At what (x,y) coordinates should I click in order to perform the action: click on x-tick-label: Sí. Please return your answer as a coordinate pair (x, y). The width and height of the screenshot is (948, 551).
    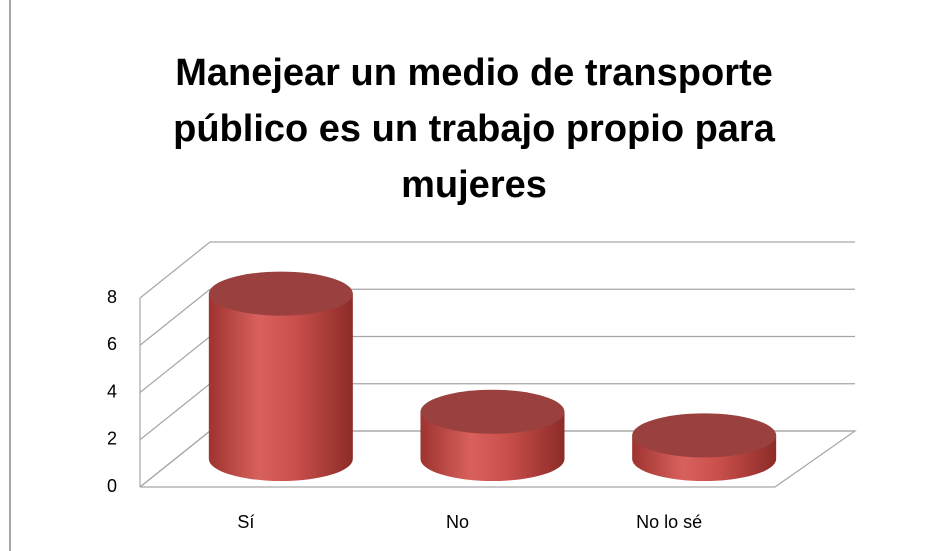
    Looking at the image, I should click on (245, 522).